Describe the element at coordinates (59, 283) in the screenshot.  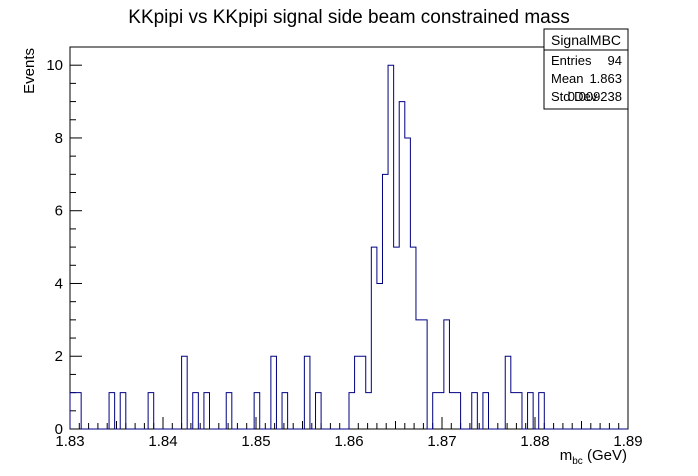
I see `y-tick-label: 4` at that location.